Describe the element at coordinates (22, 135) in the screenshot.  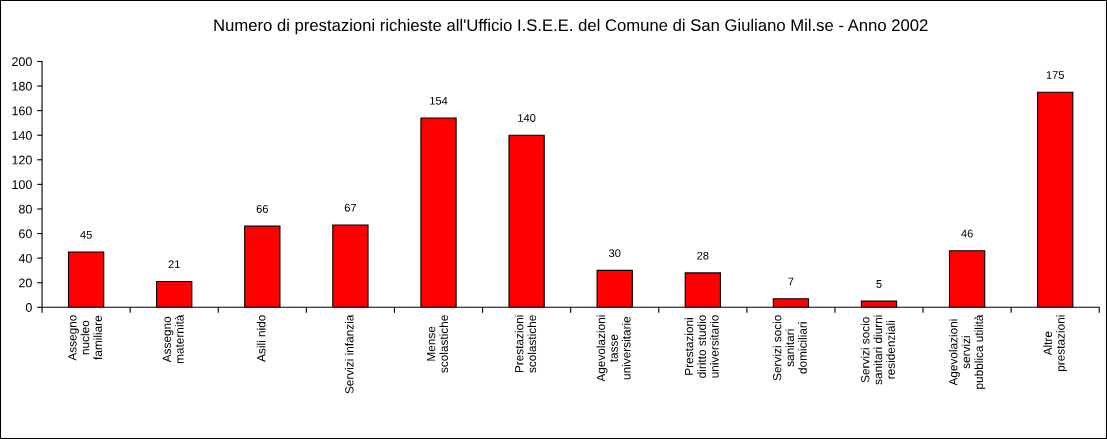
I see `y-tick-label: 140` at that location.